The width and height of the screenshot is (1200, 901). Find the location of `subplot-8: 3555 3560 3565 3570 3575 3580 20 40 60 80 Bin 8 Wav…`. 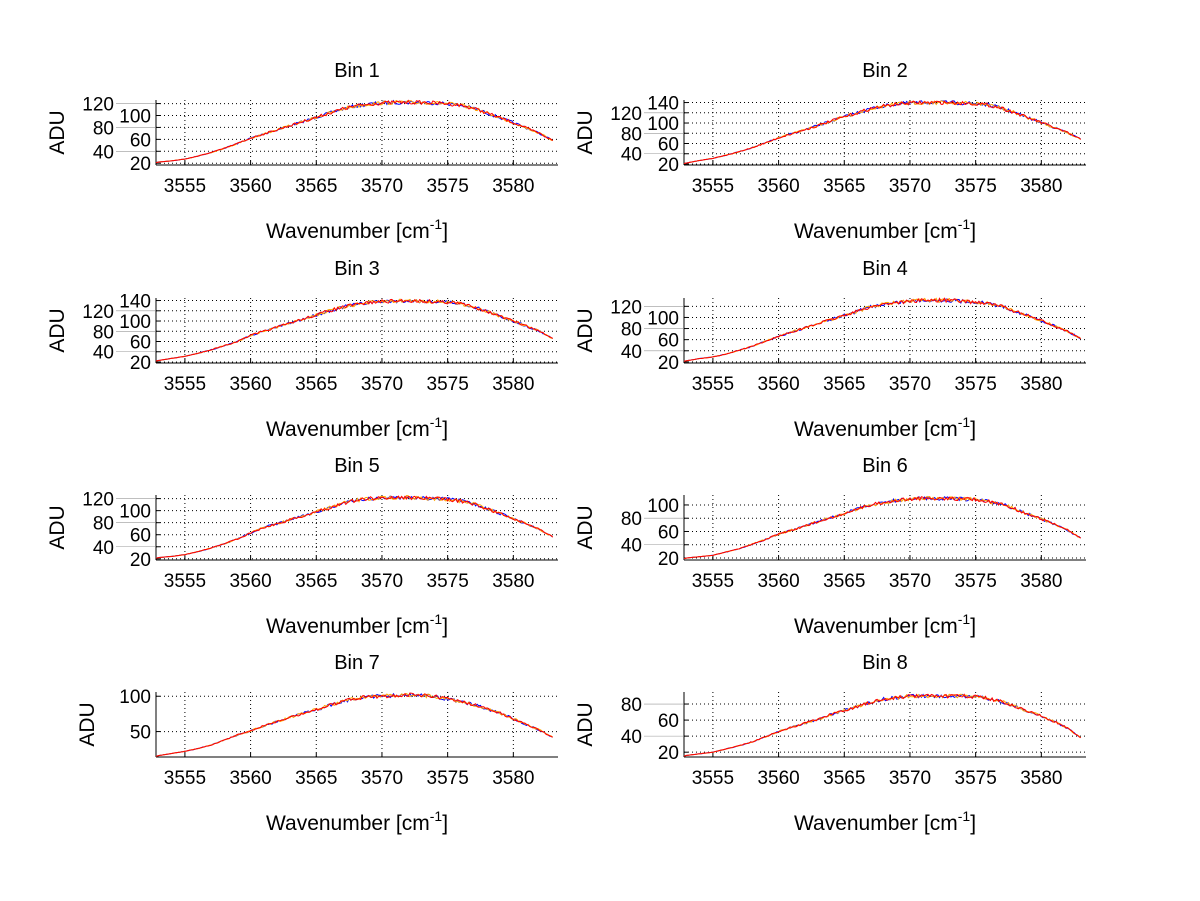

subplot-8: 3555 3560 3565 3570 3575 3580 20 40 60 80 Bin 8 Wav… is located at coordinates (830, 743).